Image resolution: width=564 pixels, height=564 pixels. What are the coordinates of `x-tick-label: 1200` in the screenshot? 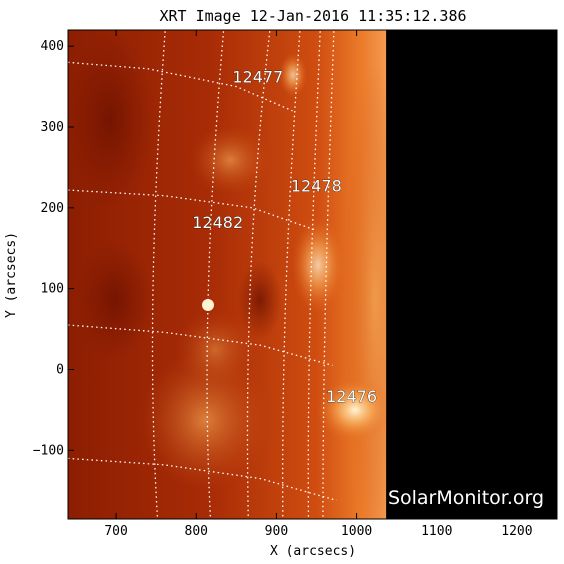 It's located at (516, 531).